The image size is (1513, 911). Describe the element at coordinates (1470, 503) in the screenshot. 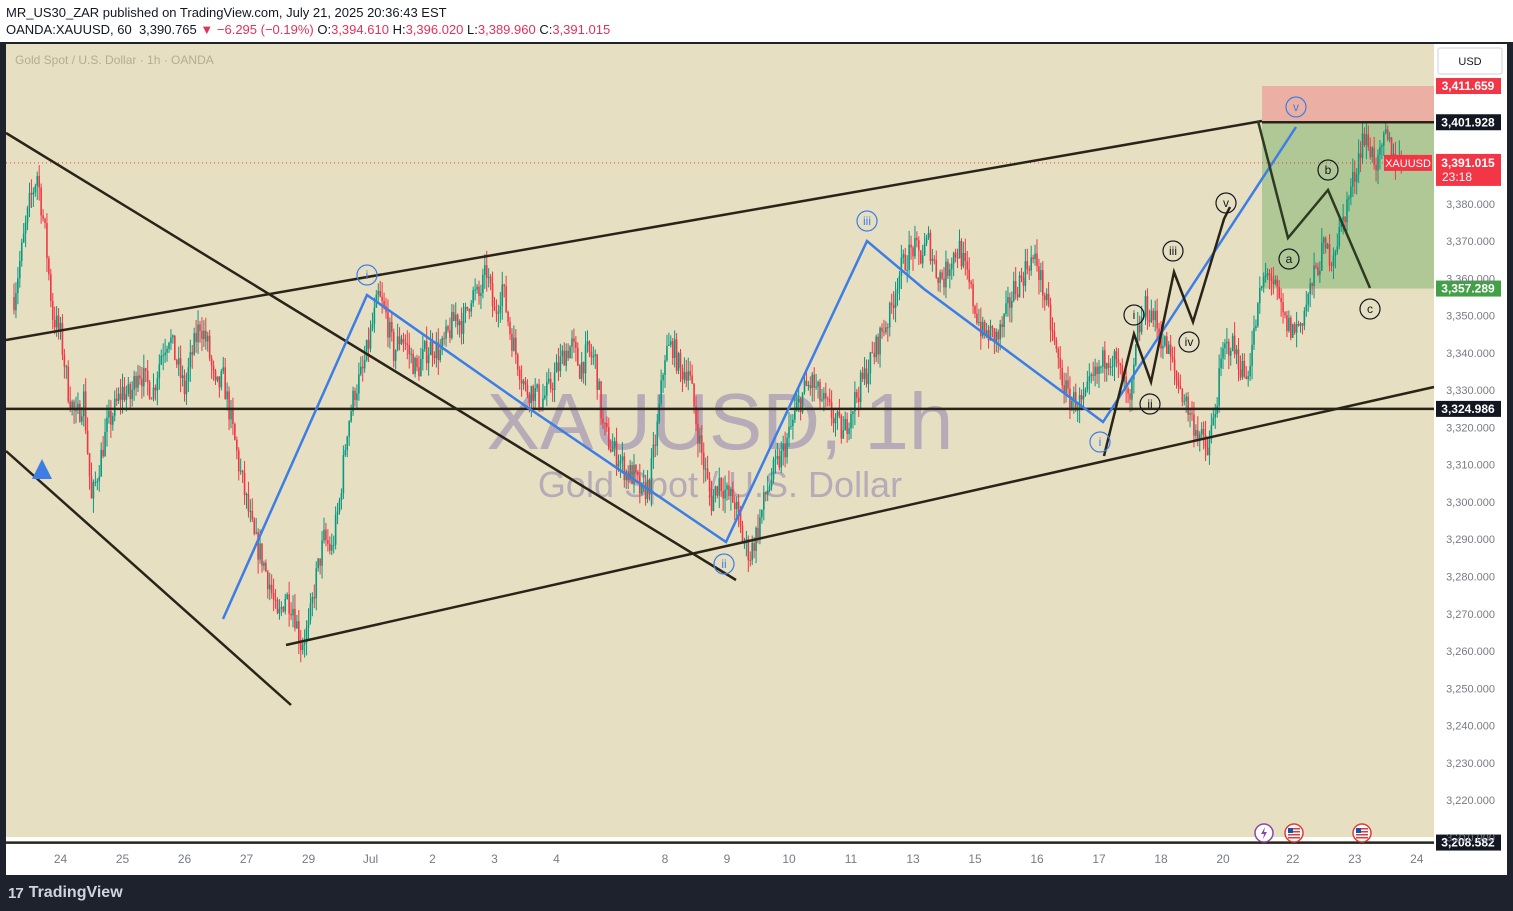

I see `y-tick-label: 3,300.000` at that location.